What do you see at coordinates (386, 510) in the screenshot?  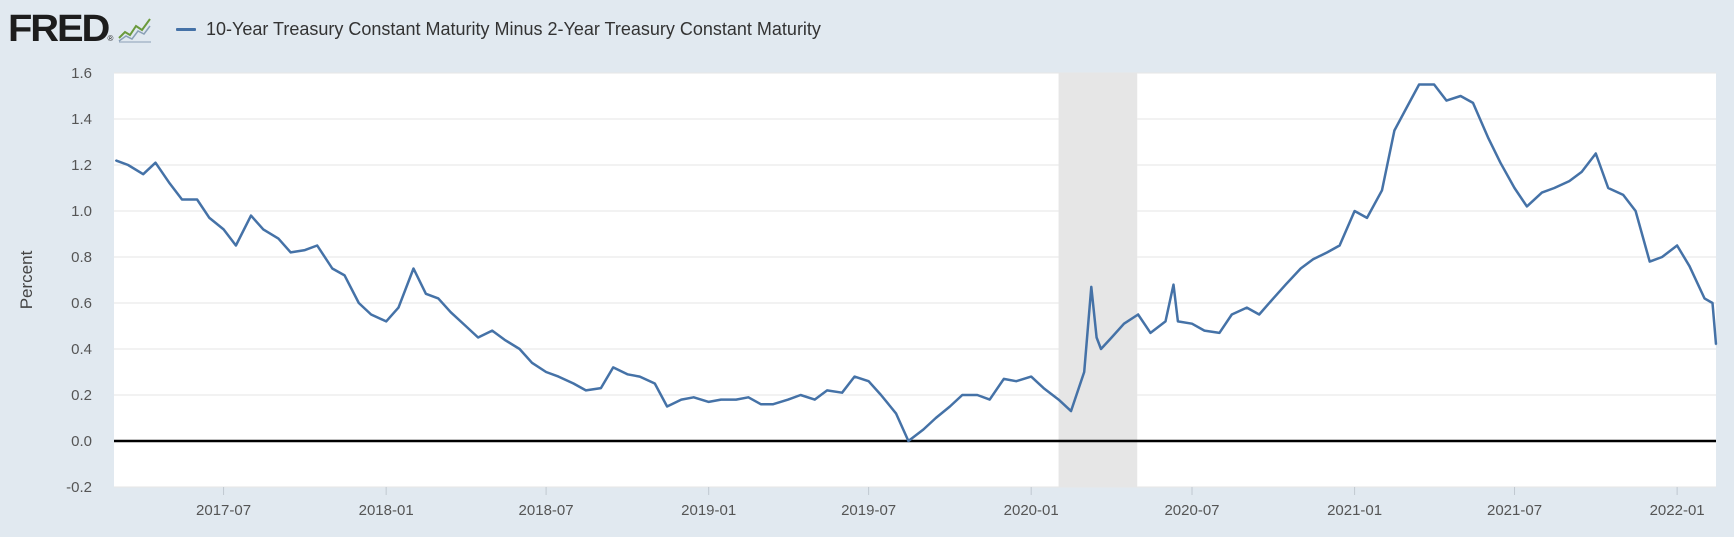 I see `x-tick-label: 2018-01` at bounding box center [386, 510].